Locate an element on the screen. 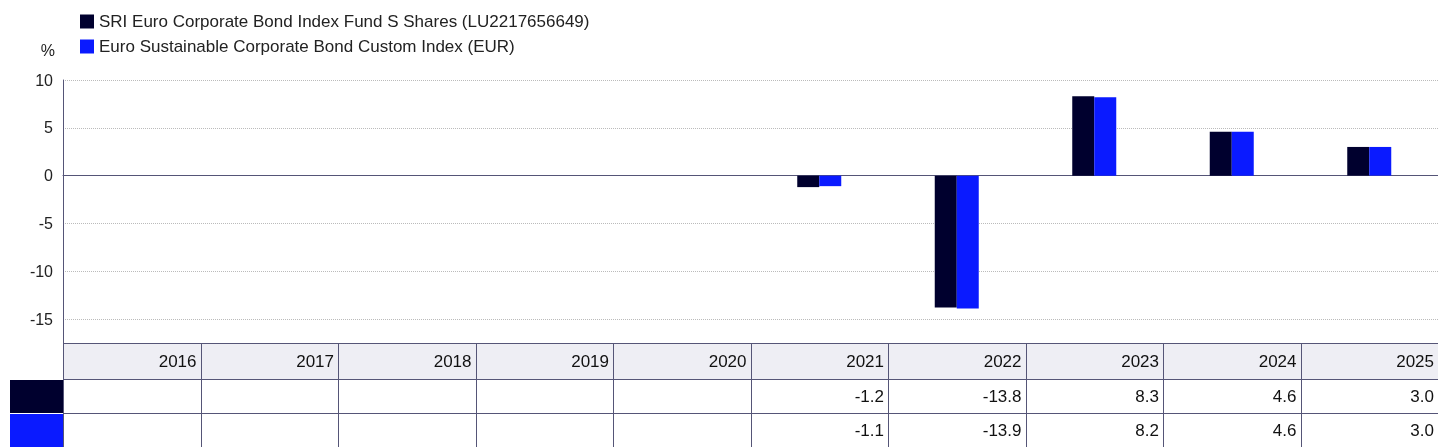 This screenshot has height=447, width=1438. x-tick-label: 2020 is located at coordinates (682, 361).